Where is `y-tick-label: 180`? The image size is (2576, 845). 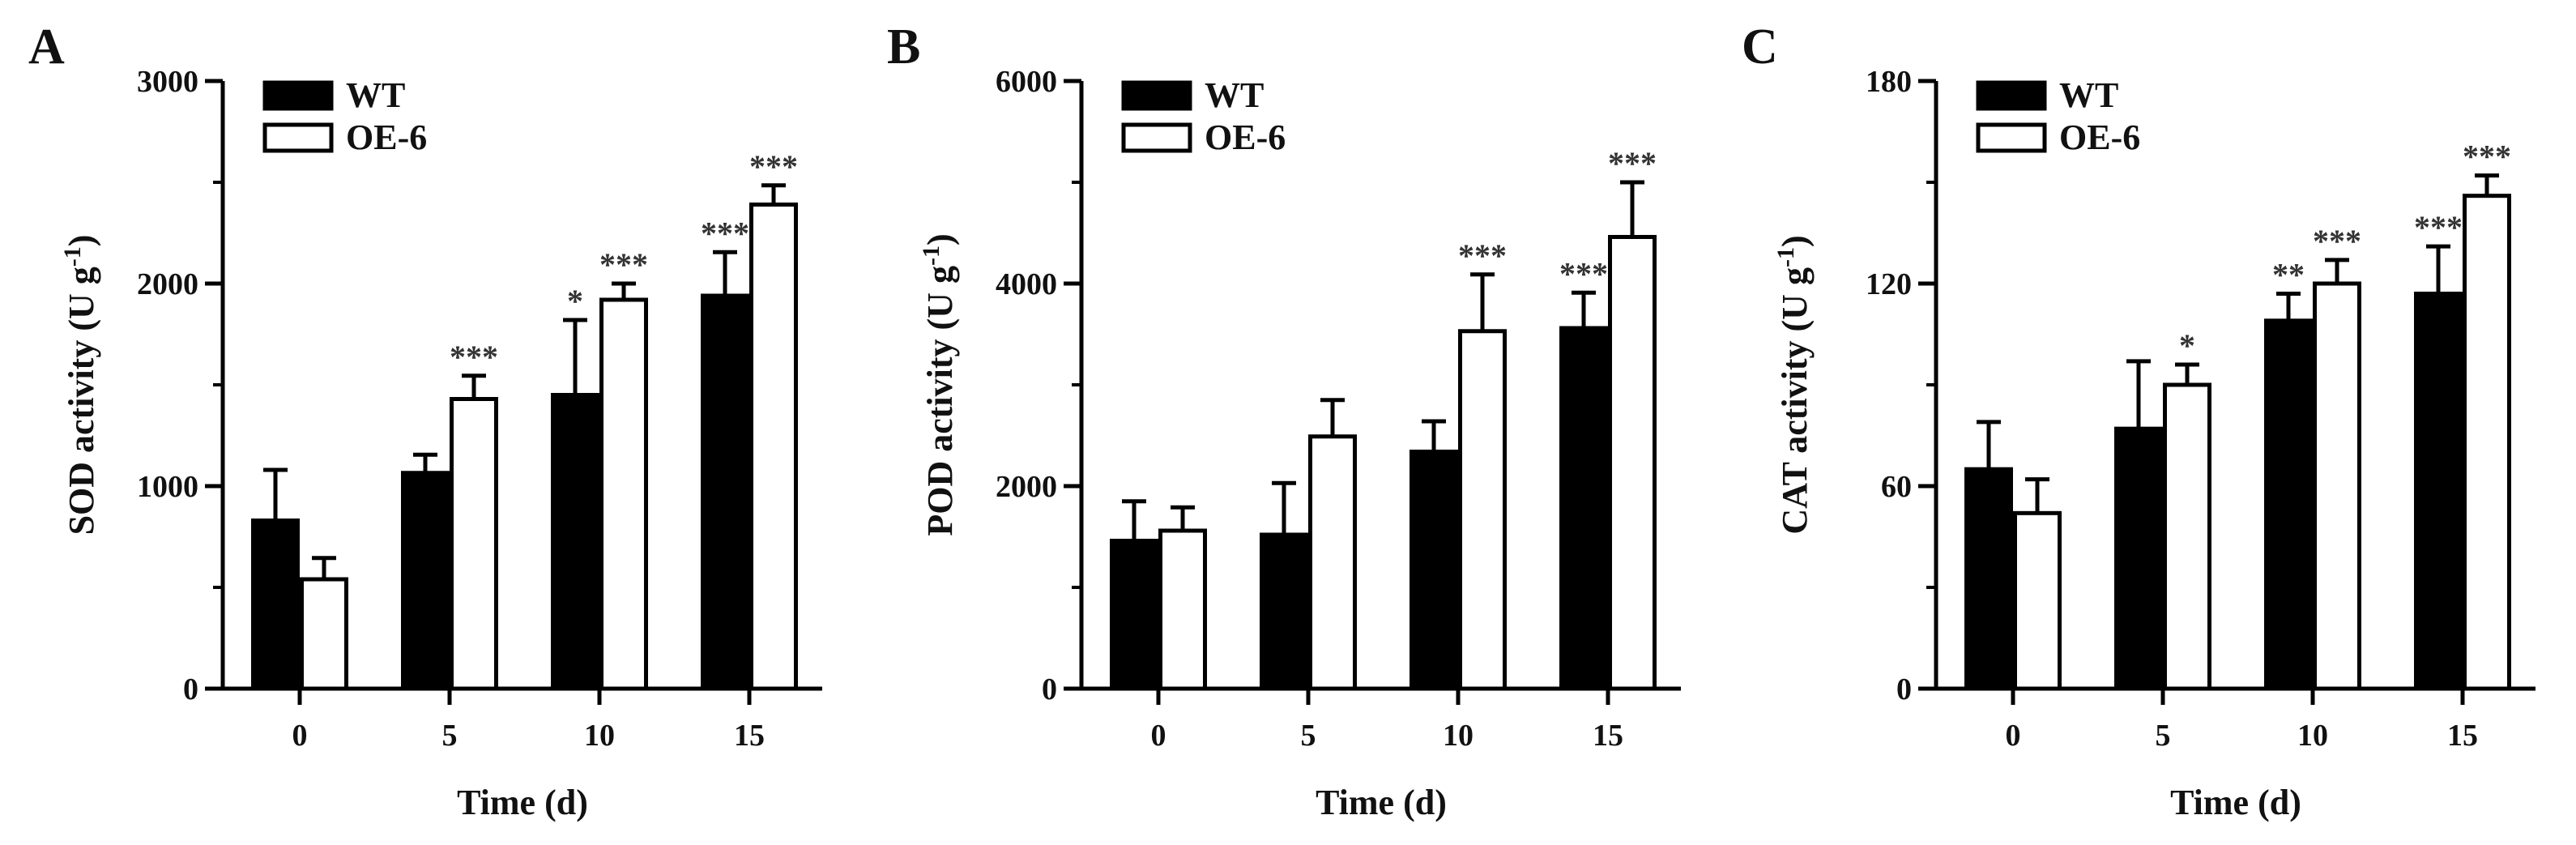
y-tick-label: 180 is located at coordinates (1889, 82).